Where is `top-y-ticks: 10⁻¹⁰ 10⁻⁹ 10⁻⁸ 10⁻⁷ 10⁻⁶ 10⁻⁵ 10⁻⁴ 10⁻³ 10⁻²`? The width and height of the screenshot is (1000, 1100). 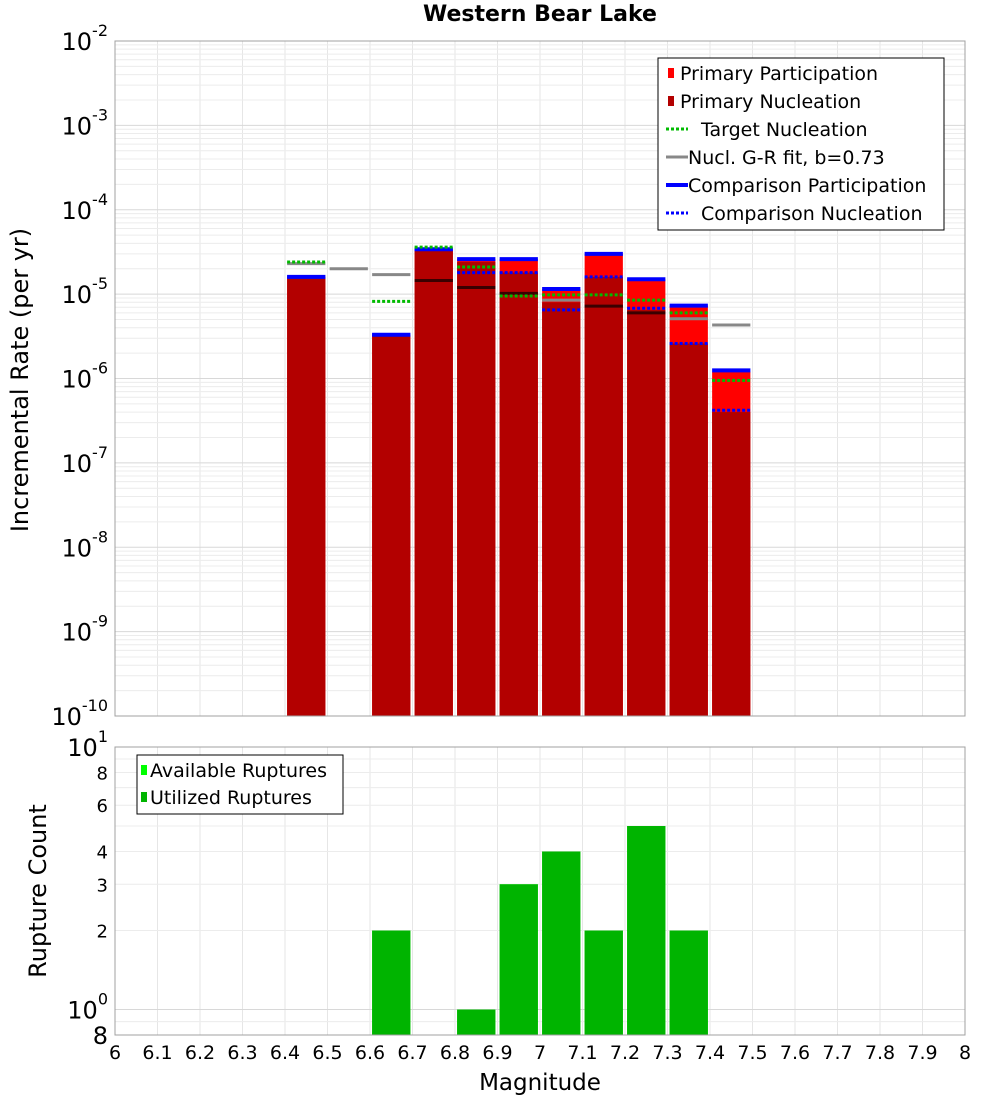 top-y-ticks: 10⁻¹⁰ 10⁻⁹ 10⁻⁸ 10⁻⁷ 10⁻⁶ 10⁻⁵ 10⁻⁴ 10⁻³ 10⁻² is located at coordinates (79, 376).